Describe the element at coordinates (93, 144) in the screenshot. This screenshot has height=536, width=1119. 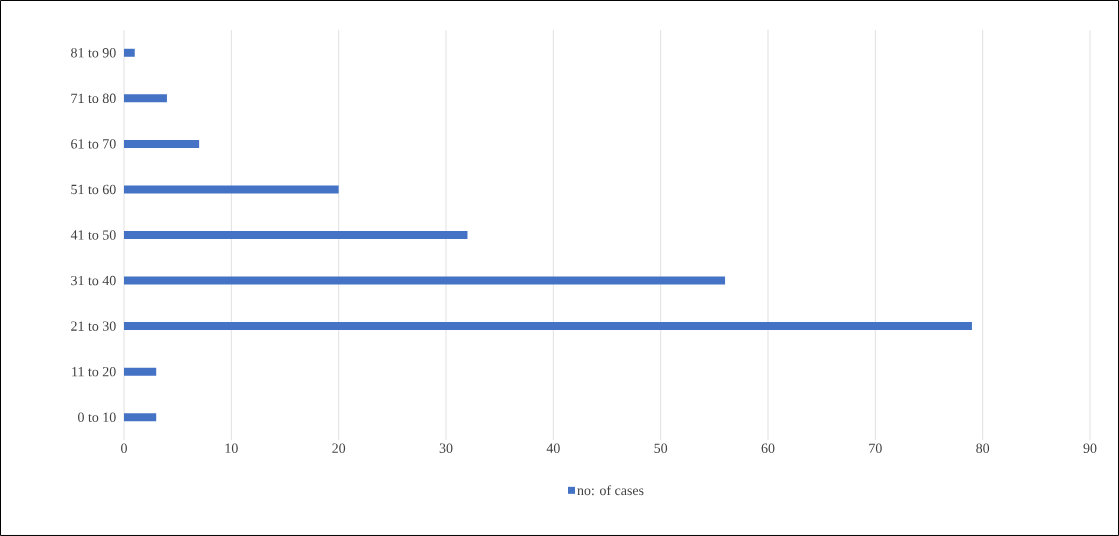
I see `y-tick-label: 61 to 70` at that location.